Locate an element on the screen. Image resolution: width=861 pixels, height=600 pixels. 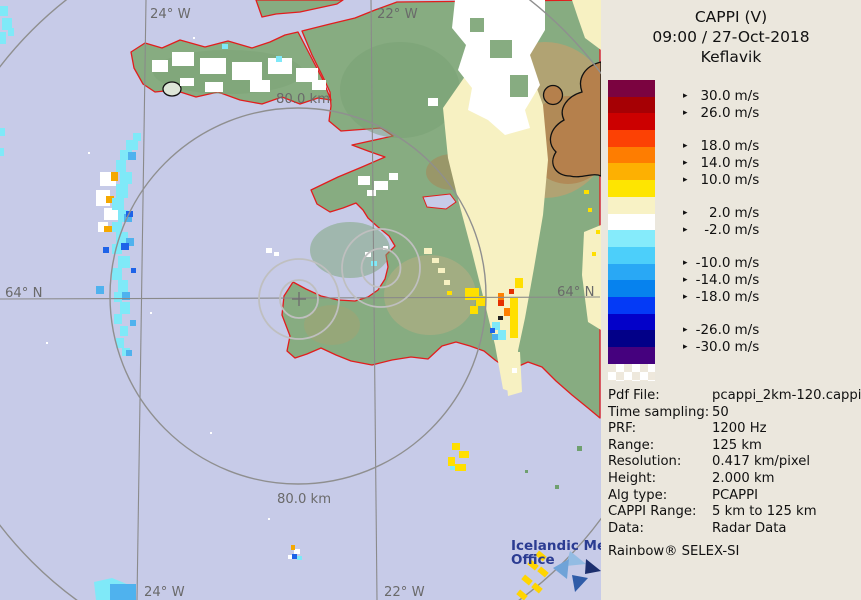
imo-logo-pinwheel-icon is located at coordinates (577, 571).